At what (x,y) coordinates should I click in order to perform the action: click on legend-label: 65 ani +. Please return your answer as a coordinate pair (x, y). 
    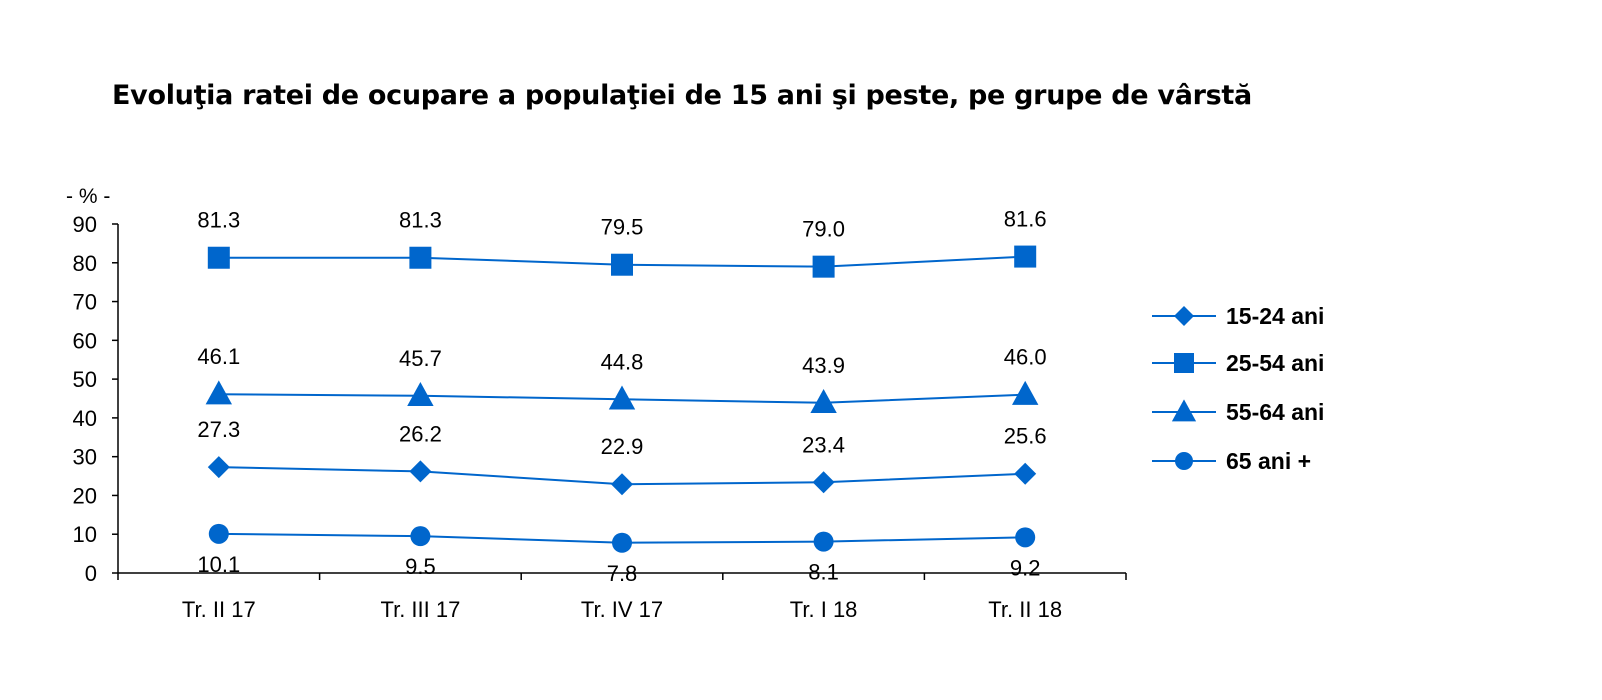
    Looking at the image, I should click on (1268, 461).